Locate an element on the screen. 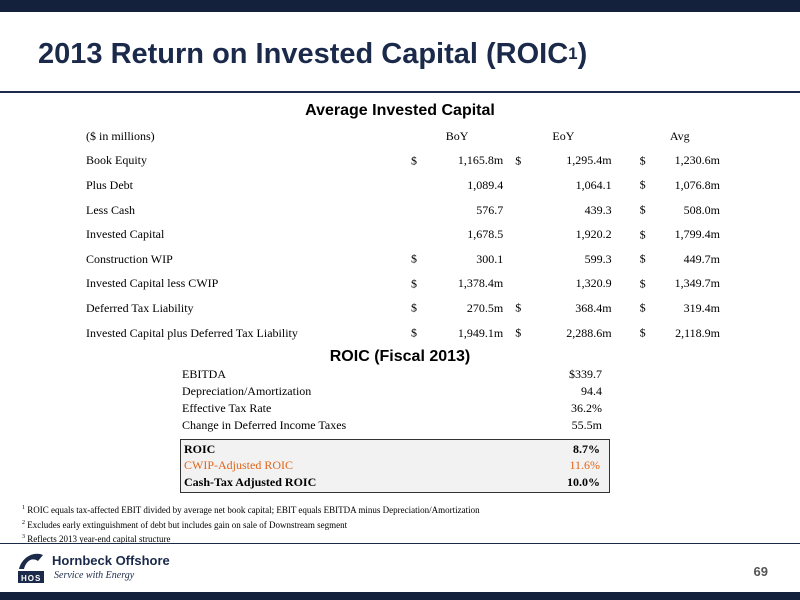 Image resolution: width=800 pixels, height=600 pixels. slide-title-footnote-marker: 1 is located at coordinates (573, 53).